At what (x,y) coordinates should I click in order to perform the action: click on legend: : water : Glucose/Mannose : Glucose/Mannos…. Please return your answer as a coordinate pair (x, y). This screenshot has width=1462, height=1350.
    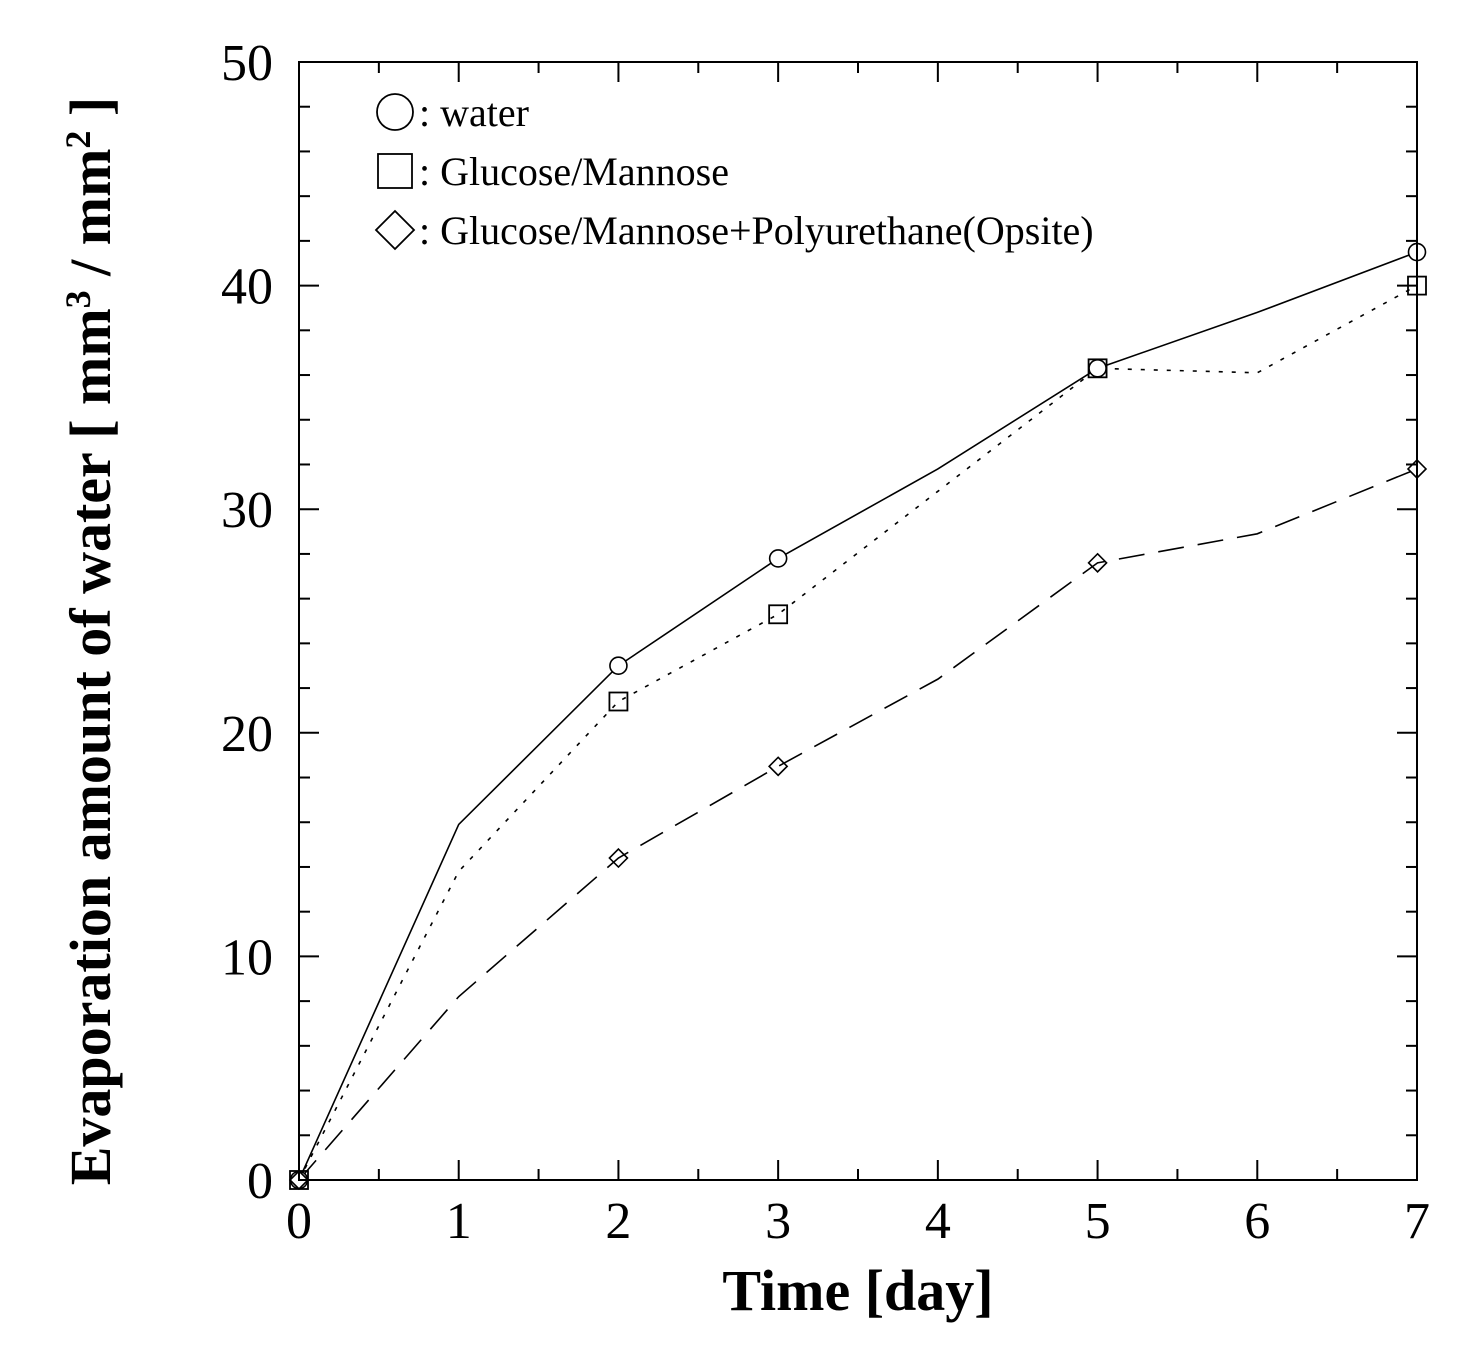
    Looking at the image, I should click on (734, 171).